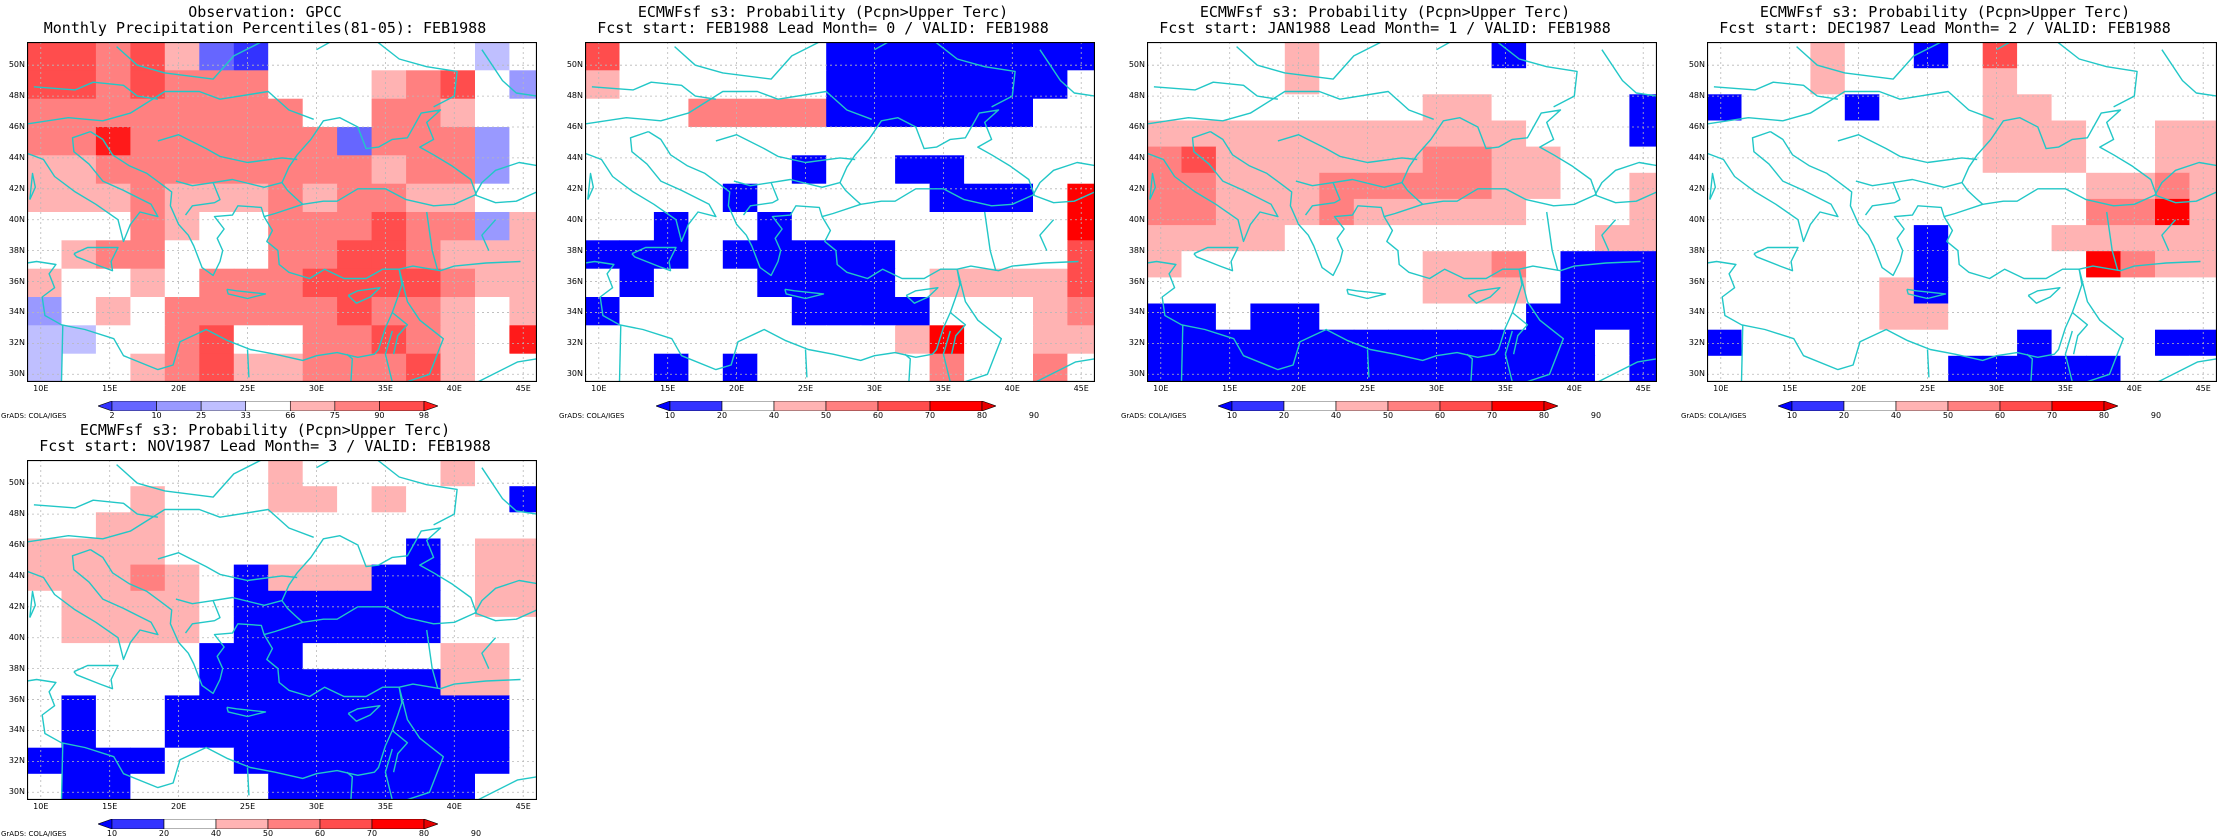  I want to click on longitude-tick-label: 40E, so click(1012, 388).